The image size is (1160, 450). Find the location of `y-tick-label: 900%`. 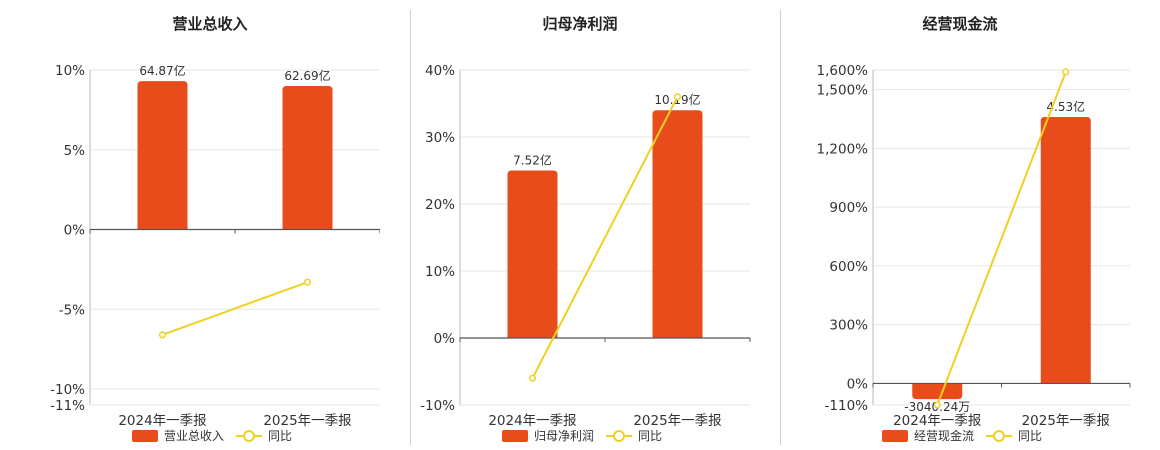

y-tick-label: 900% is located at coordinates (848, 208).